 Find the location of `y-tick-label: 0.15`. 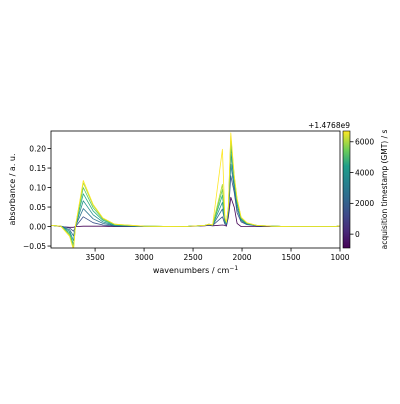

y-tick-label: 0.15 is located at coordinates (37, 168).